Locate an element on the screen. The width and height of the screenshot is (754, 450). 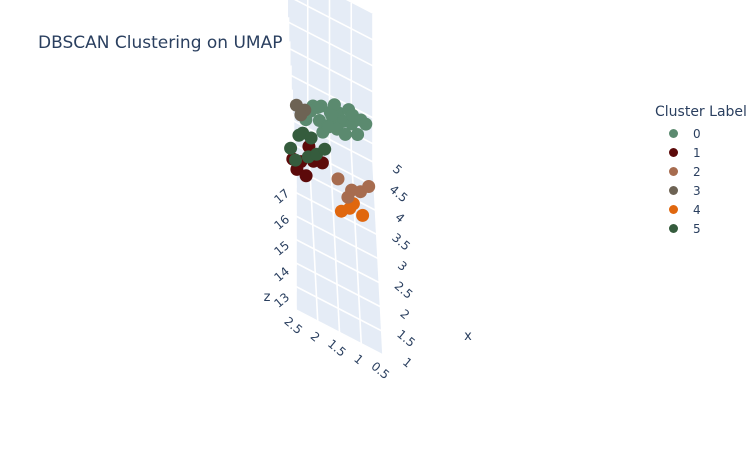
legend-item-3: 3 is located at coordinates (701, 190).